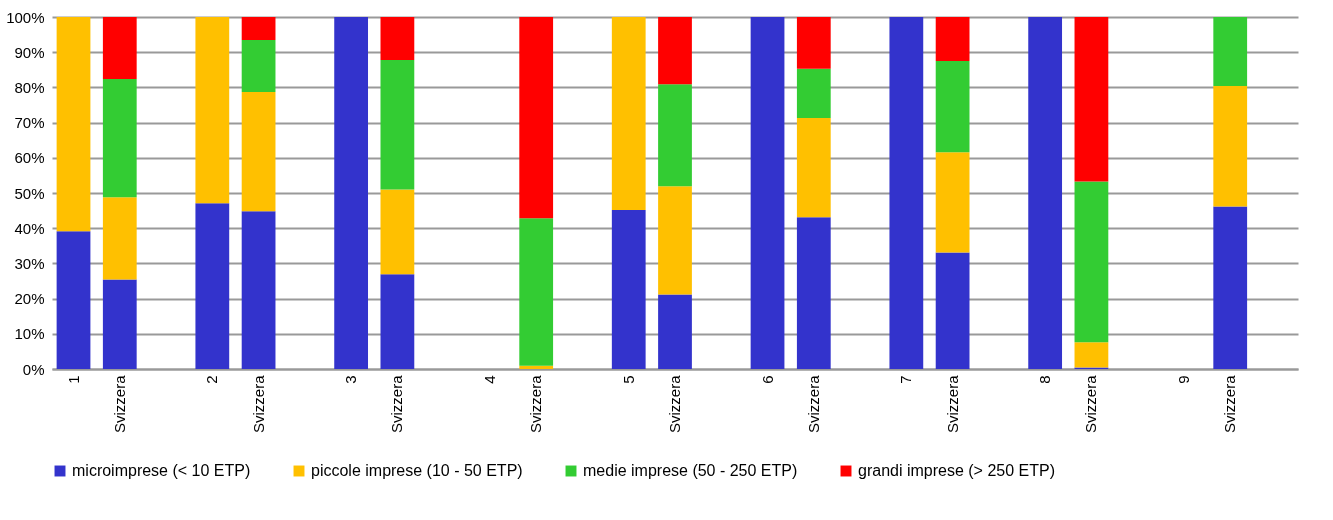  Describe the element at coordinates (906, 379) in the screenshot. I see `x-tick-label: 7` at that location.